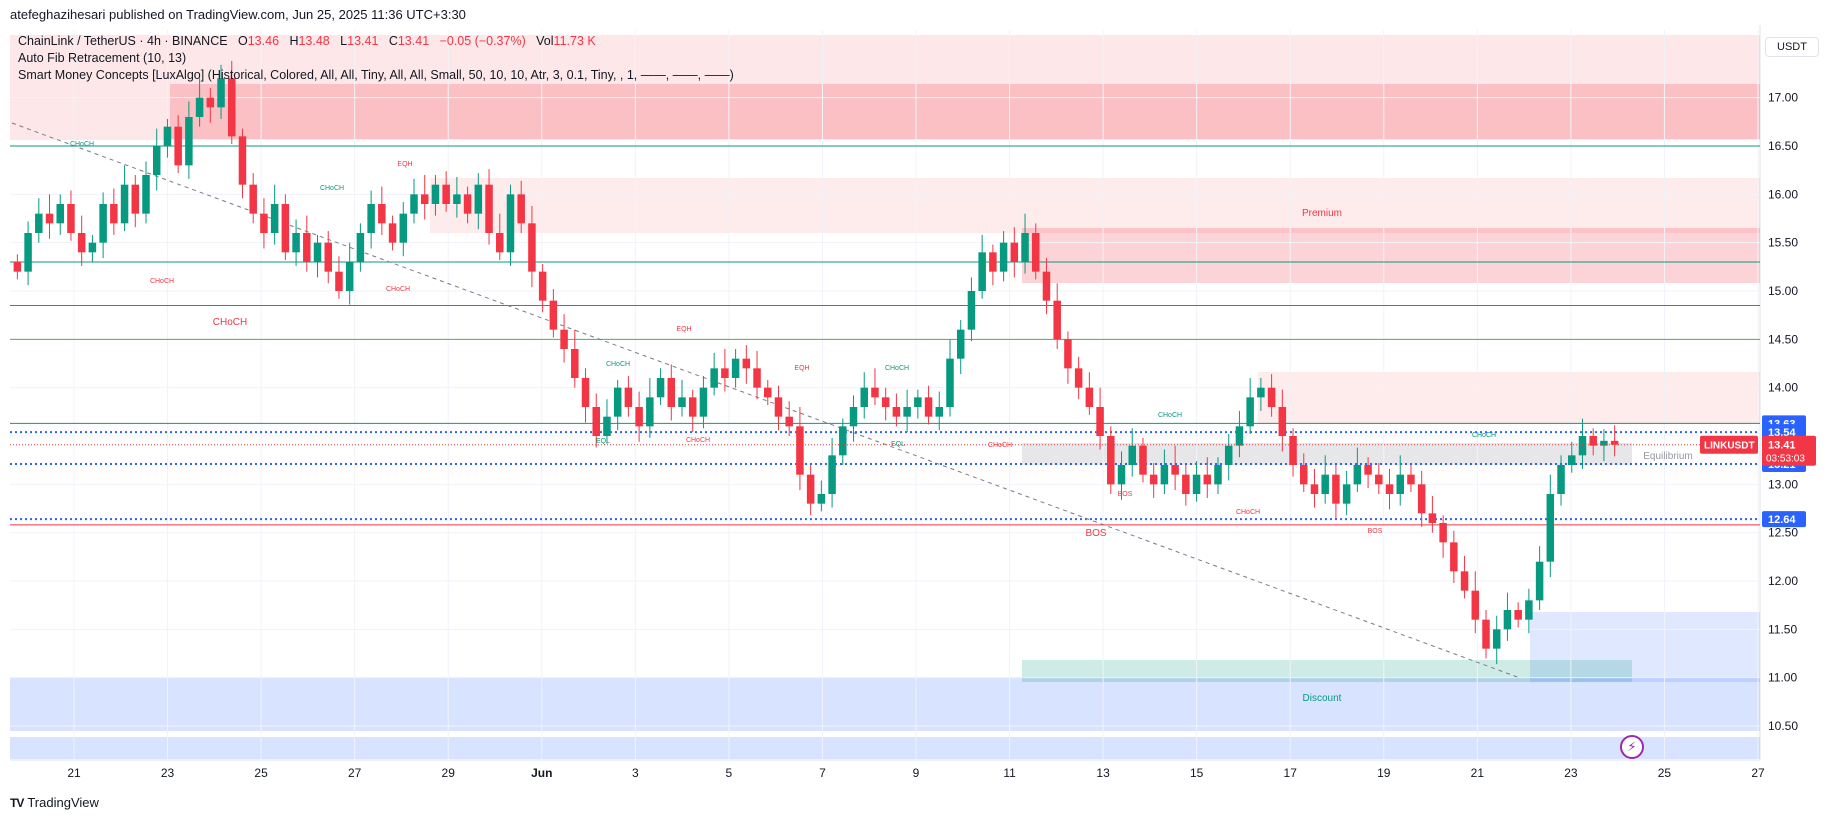 This screenshot has width=1835, height=822. I want to click on time-axis: 21 23 25 27 29 Jun 3 5 7 9 11 13 15 17 19 21 23 25 27, so click(916, 773).